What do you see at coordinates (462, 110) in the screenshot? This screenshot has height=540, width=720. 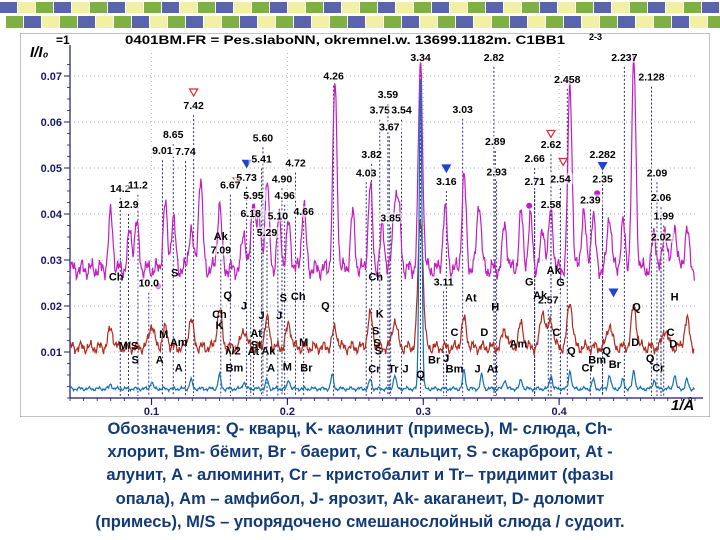 I see `d-spacing-label: 3.03` at bounding box center [462, 110].